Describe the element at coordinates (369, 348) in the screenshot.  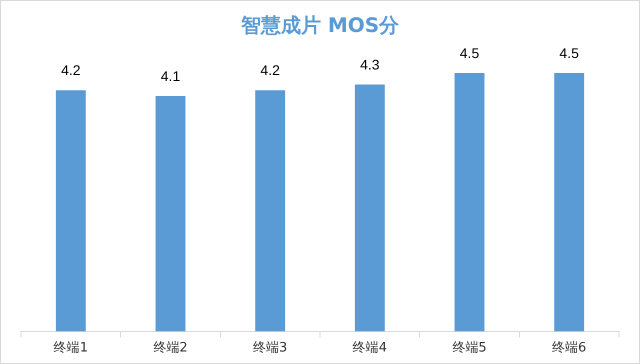
I see `x-tick-label: 终端4` at that location.